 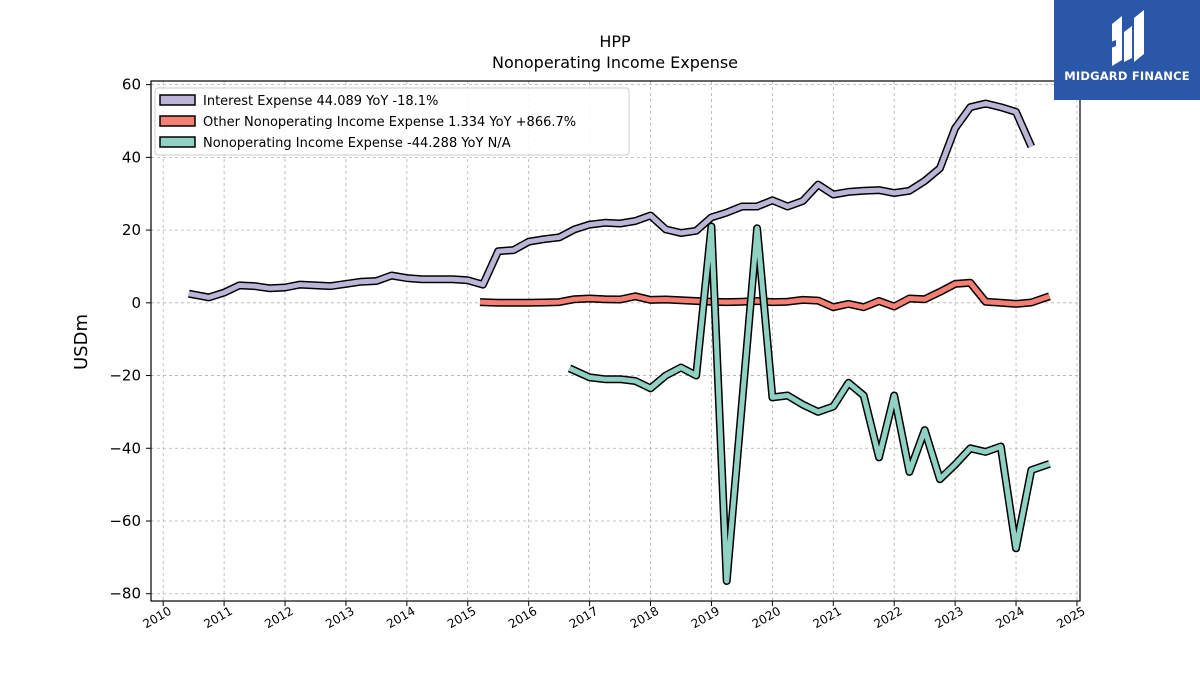 What do you see at coordinates (400, 617) in the screenshot?
I see `x-tick-label: 2014` at bounding box center [400, 617].